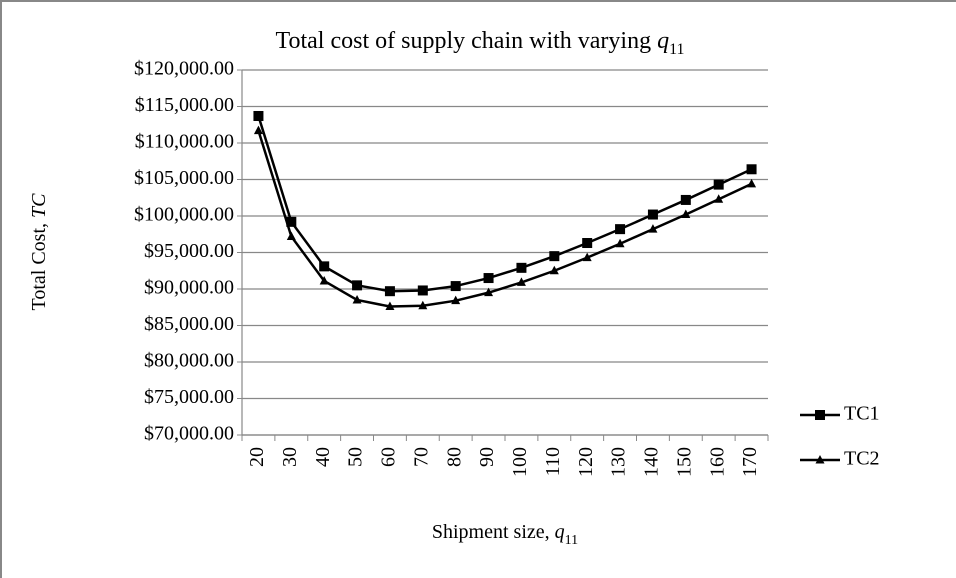  I want to click on y-tick-label: $110,000.00, so click(184, 142).